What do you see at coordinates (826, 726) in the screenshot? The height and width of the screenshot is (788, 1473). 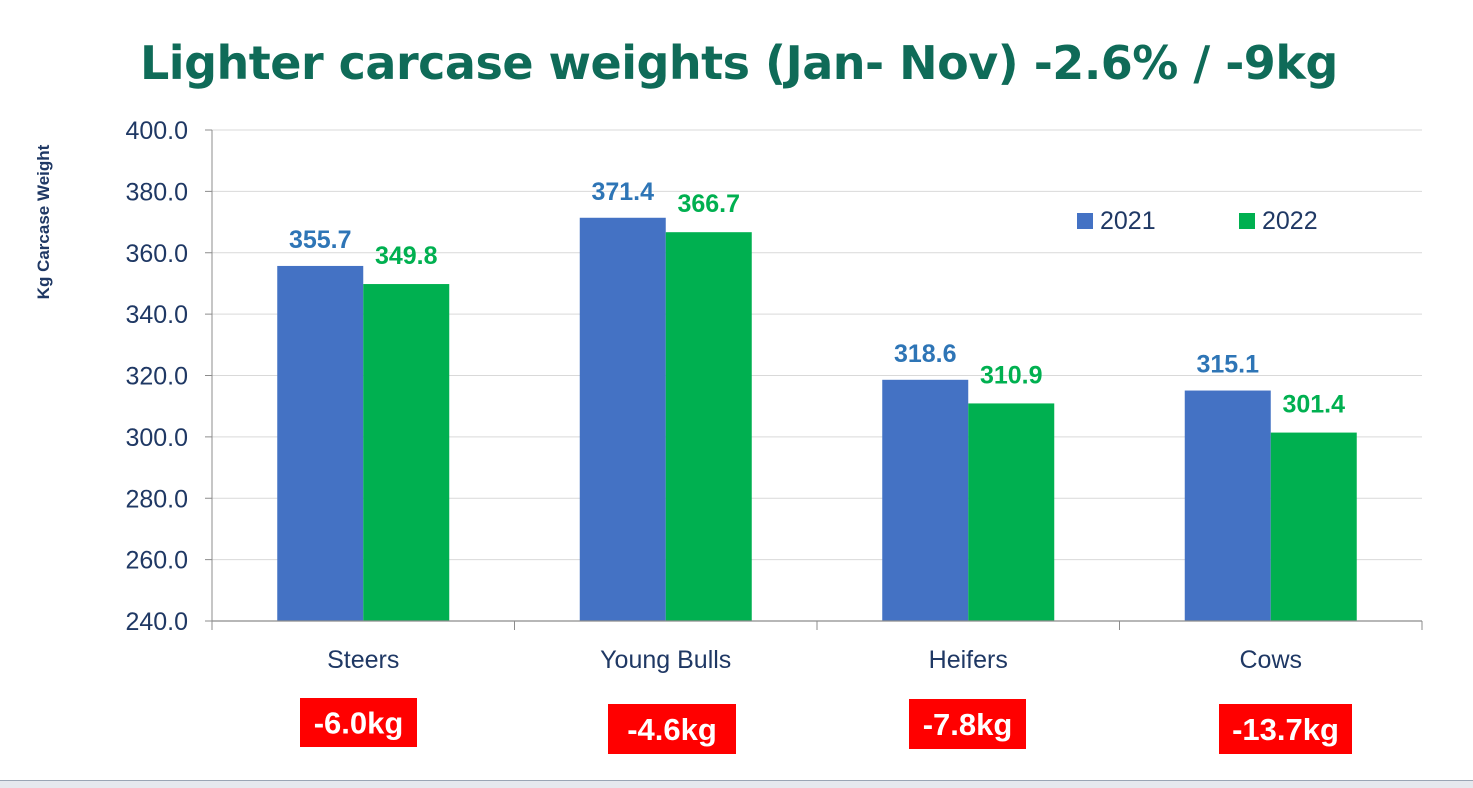 I see `difference-badges: -6.0kg -4.6kg -7.8kg -13.7kg` at bounding box center [826, 726].